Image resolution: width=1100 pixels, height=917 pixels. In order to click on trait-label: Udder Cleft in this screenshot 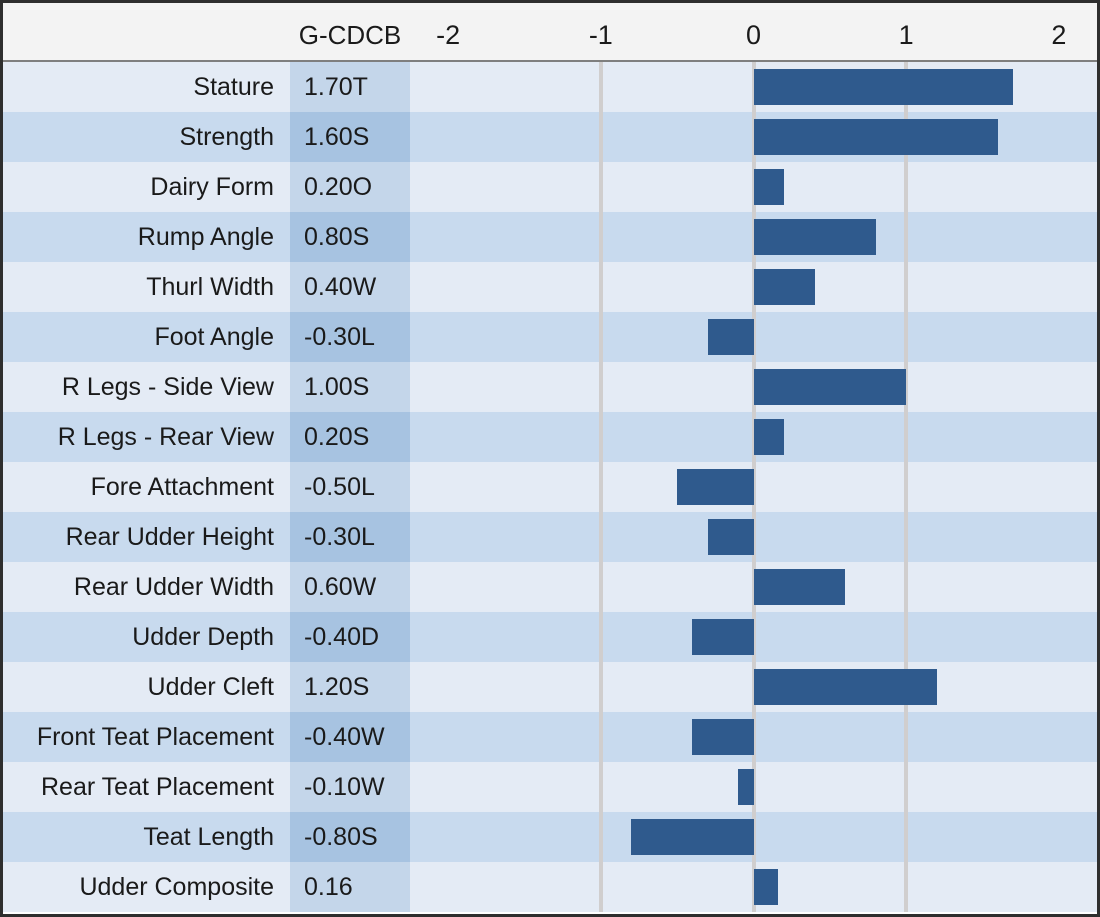, I will do `click(146, 687)`.